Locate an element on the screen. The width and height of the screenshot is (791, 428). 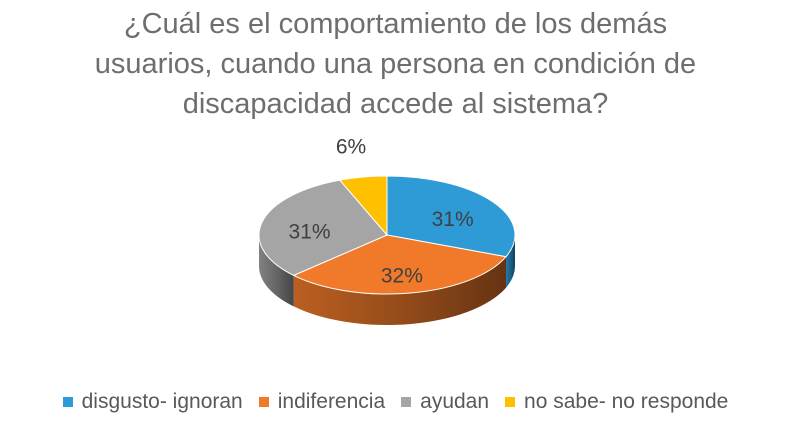
legend-label-no-sabe-no-responde: no sabe- no responde is located at coordinates (626, 401).